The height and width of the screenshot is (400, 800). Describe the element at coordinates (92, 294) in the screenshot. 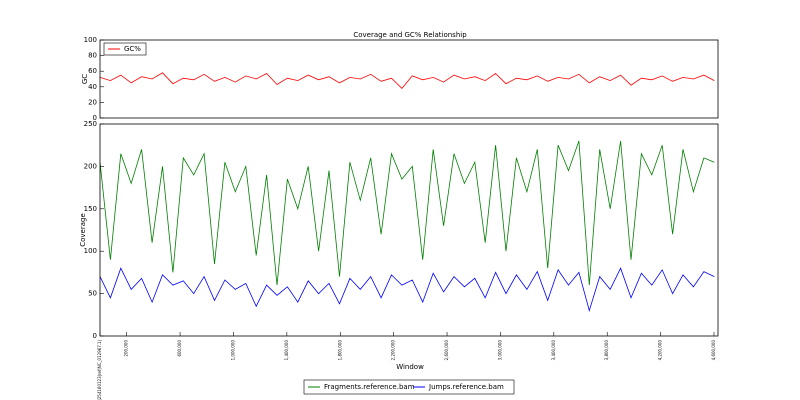

I see `y-tick-label: 50` at that location.